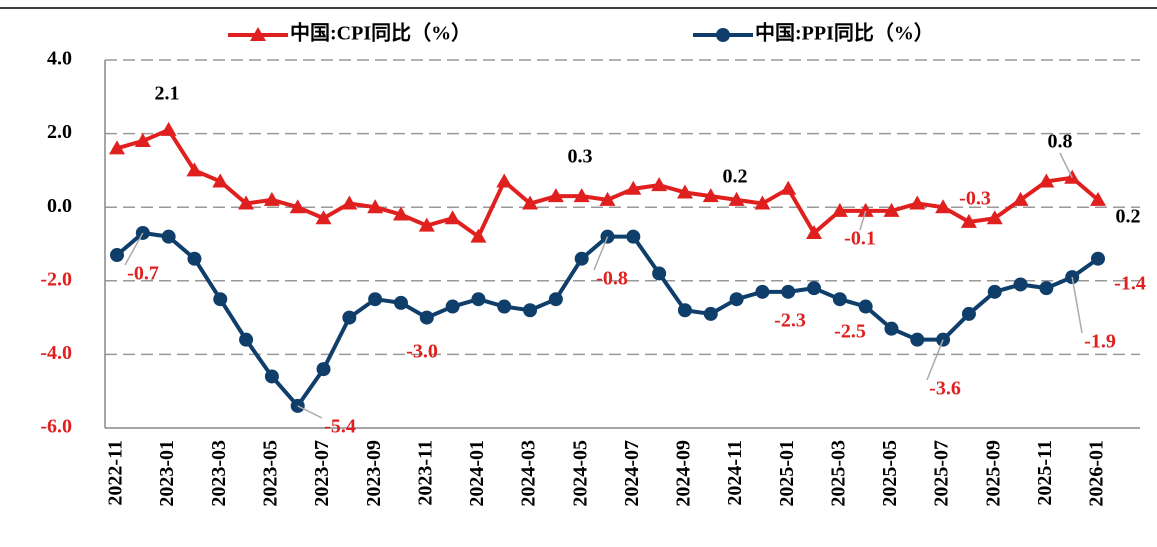 The height and width of the screenshot is (547, 1157). Describe the element at coordinates (270, 473) in the screenshot. I see `x-tick-label: 2023-05` at that location.